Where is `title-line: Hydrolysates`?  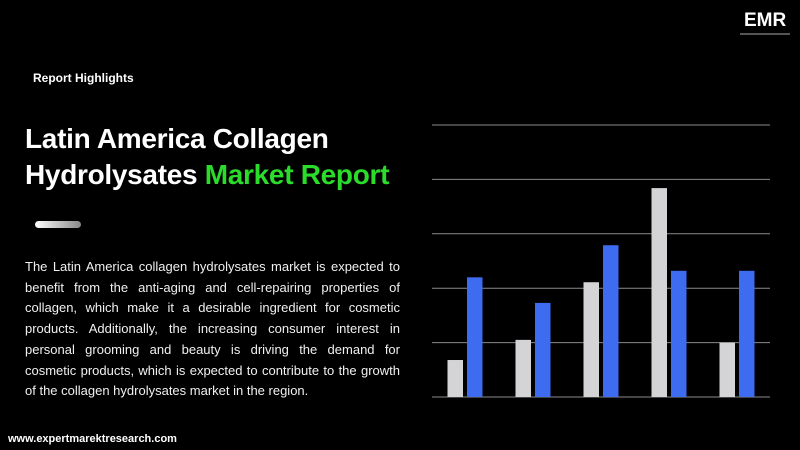 title-line: Hydrolysates is located at coordinates (111, 174).